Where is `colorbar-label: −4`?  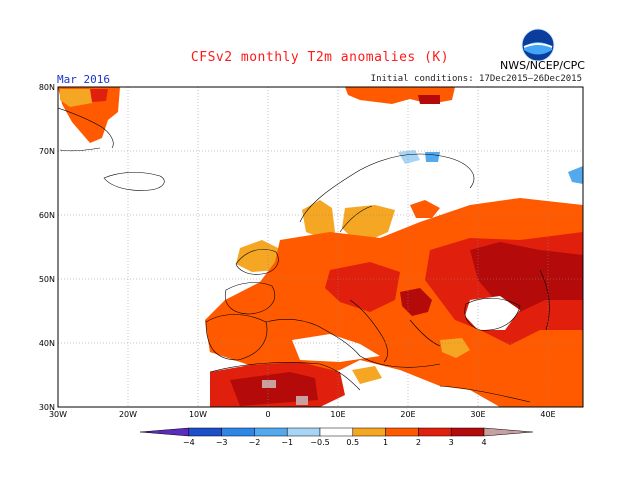 colorbar-label: −4 is located at coordinates (189, 442).